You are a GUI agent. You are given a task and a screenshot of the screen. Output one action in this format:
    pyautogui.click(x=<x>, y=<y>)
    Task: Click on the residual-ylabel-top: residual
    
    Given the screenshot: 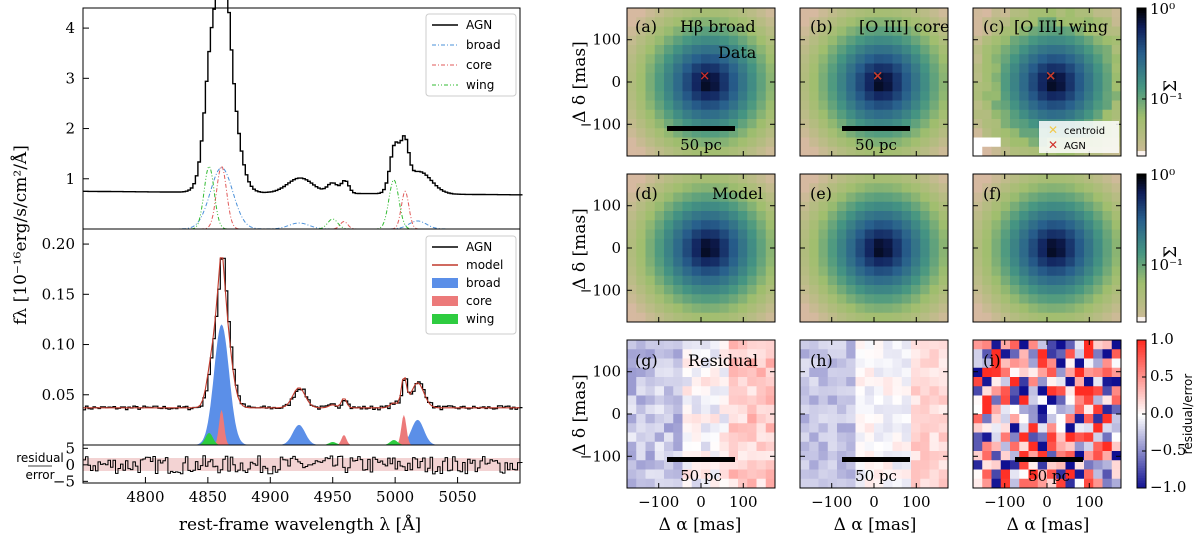 What is the action you would take?
    pyautogui.click(x=40, y=458)
    